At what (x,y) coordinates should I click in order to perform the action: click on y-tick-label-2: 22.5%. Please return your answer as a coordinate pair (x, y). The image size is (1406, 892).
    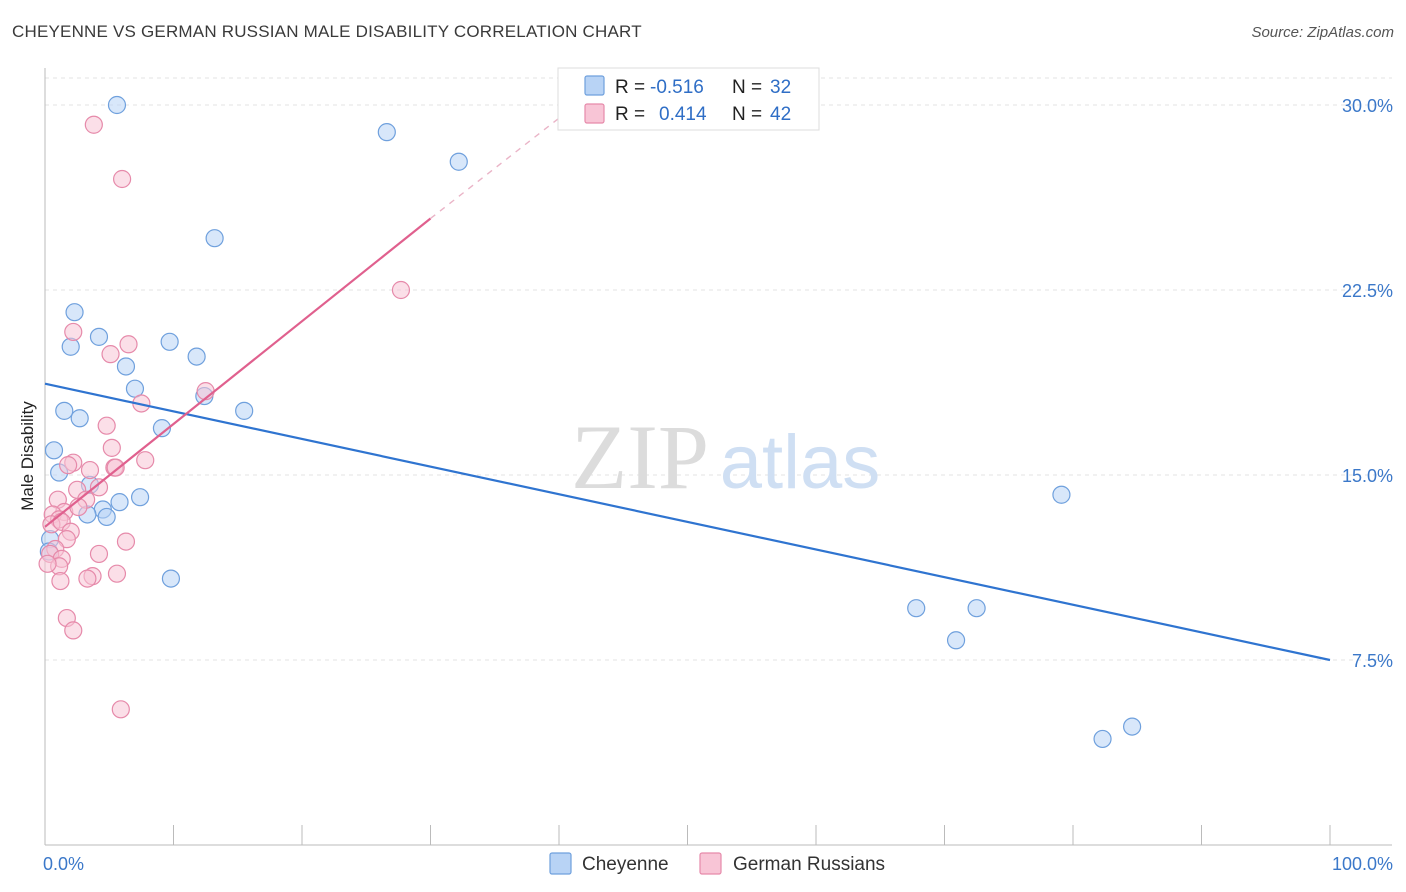
    Looking at the image, I should click on (1367, 291).